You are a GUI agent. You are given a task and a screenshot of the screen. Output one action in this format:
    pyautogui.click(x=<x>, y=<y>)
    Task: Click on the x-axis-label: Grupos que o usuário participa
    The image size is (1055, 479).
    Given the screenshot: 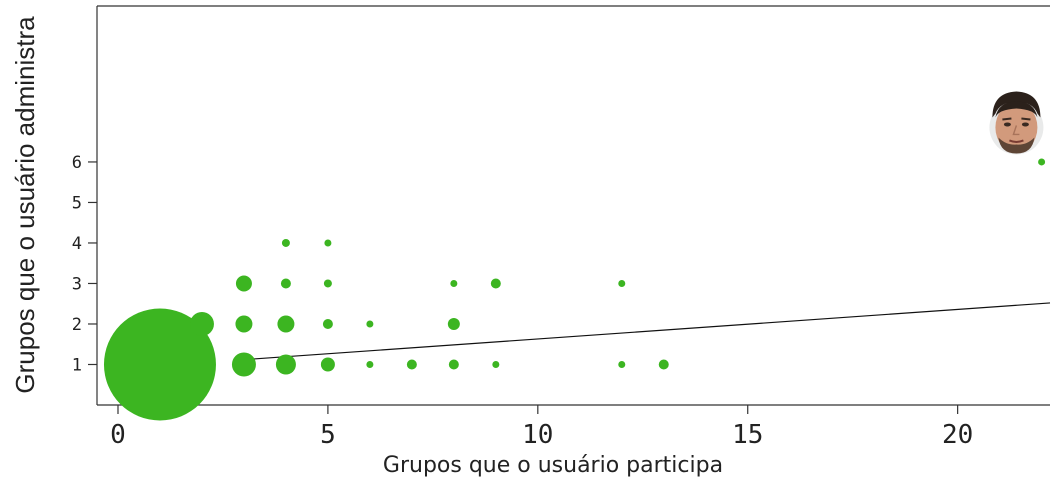 What is the action you would take?
    pyautogui.click(x=553, y=465)
    